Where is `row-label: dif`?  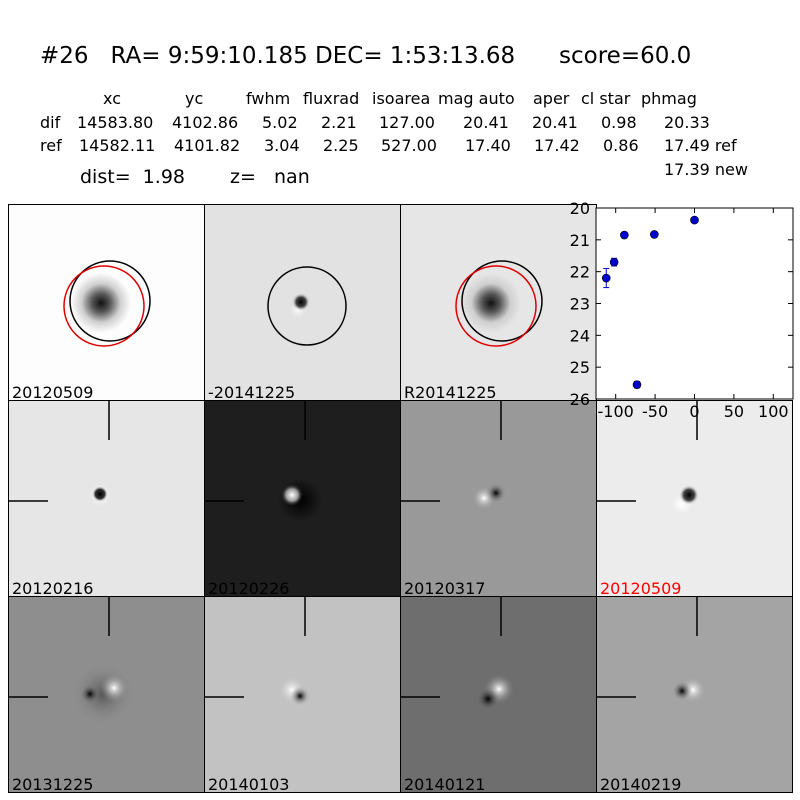 row-label: dif is located at coordinates (50, 122).